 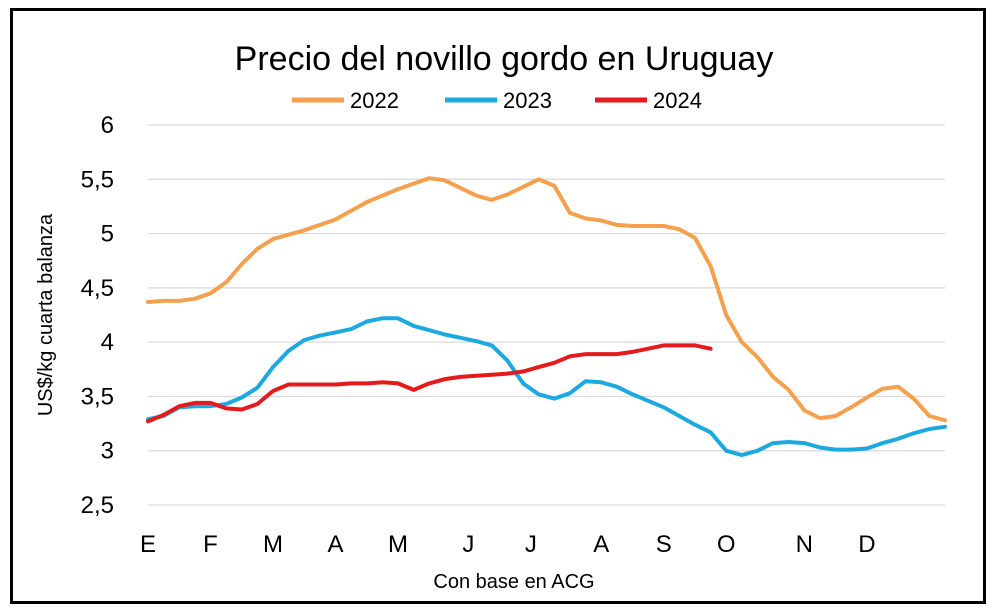 I want to click on y-tick-label: 4, so click(x=107, y=342).